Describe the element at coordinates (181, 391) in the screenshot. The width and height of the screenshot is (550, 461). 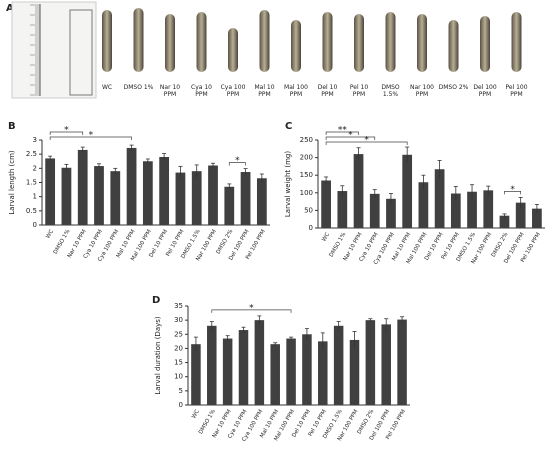
I see `y-tick-label: 5` at that location.